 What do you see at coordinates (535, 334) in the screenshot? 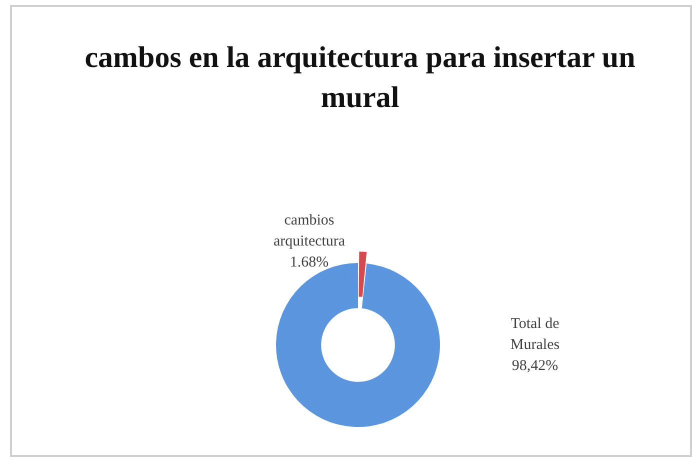
I see `slice-label: Total de Murales` at bounding box center [535, 334].